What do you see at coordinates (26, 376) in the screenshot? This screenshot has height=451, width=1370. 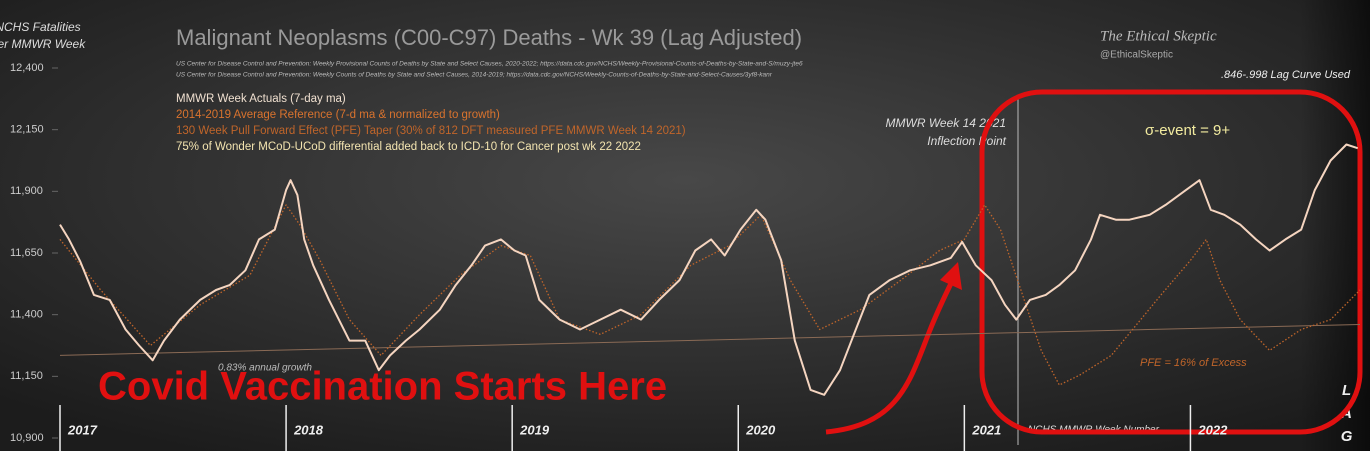 I see `y-tick-label: 11,150` at bounding box center [26, 376].